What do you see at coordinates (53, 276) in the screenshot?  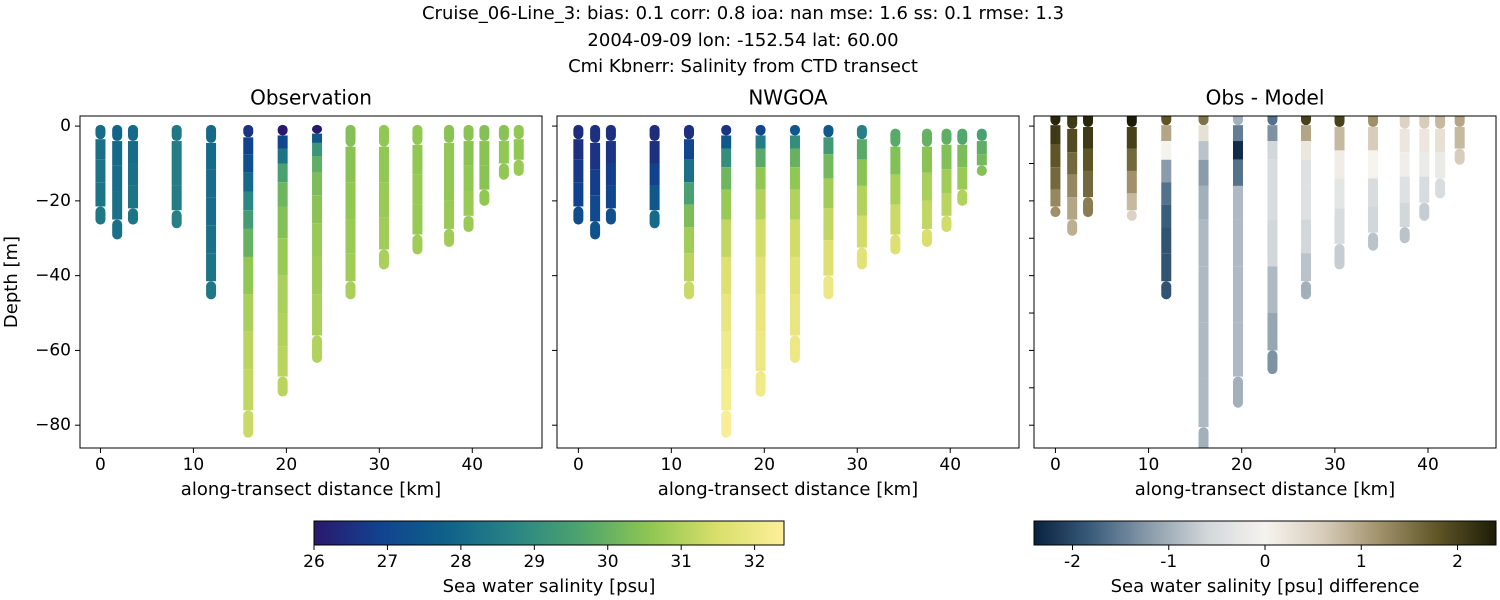 I see `y-tick-label: −40` at bounding box center [53, 276].